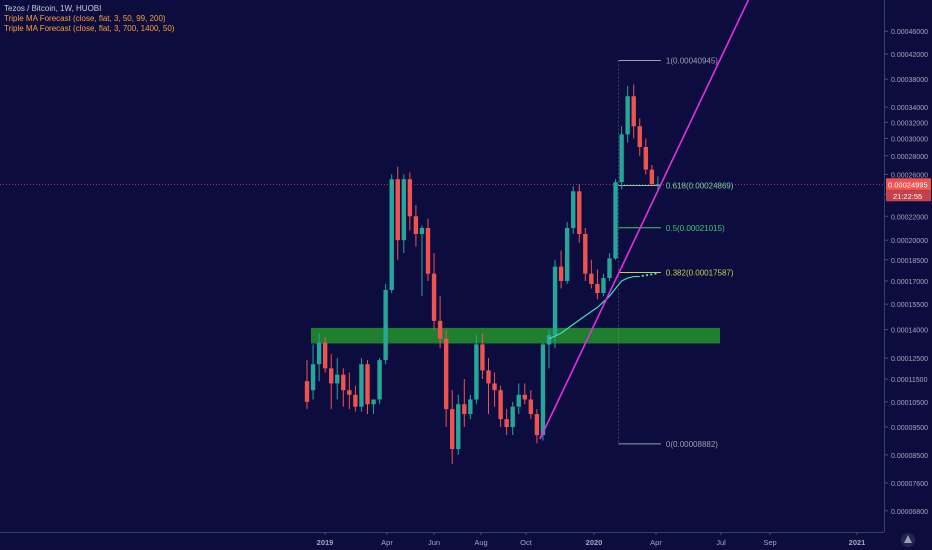 Image resolution: width=932 pixels, height=550 pixels. I want to click on fib-level-label: 0(0.00008882), so click(692, 444).